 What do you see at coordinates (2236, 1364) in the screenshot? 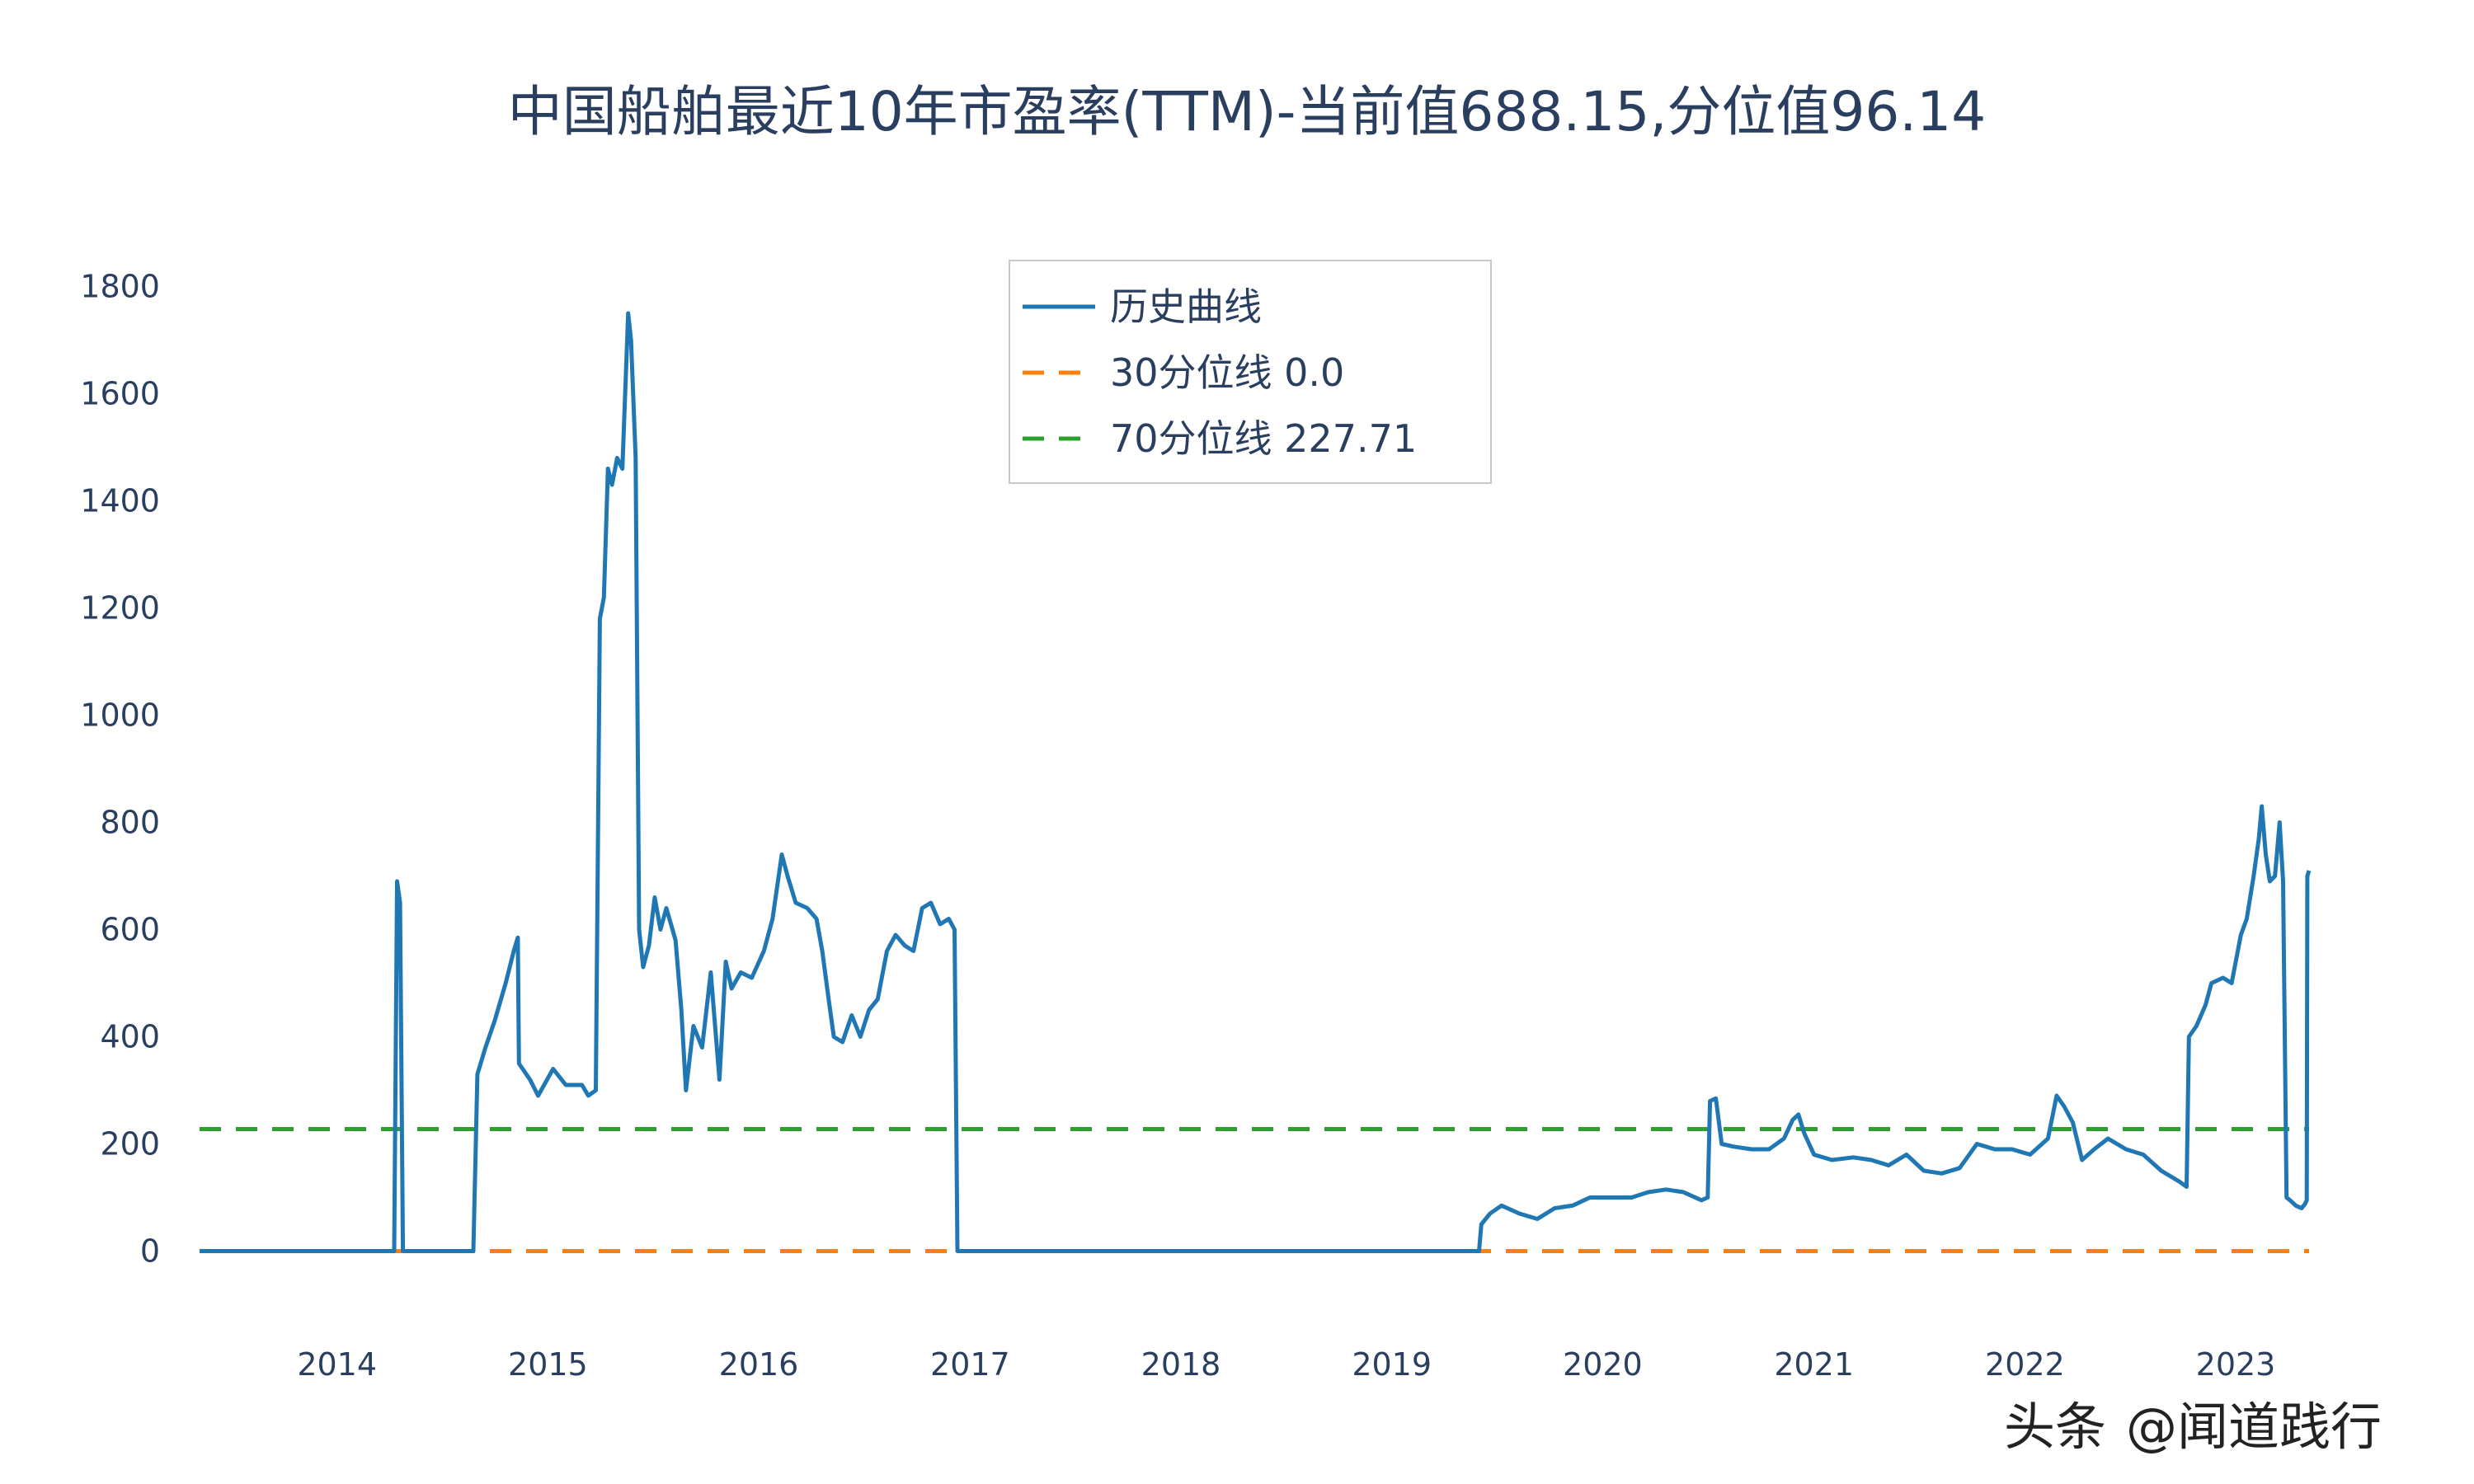
I see `x-tick-label-2023: 2023` at bounding box center [2236, 1364].